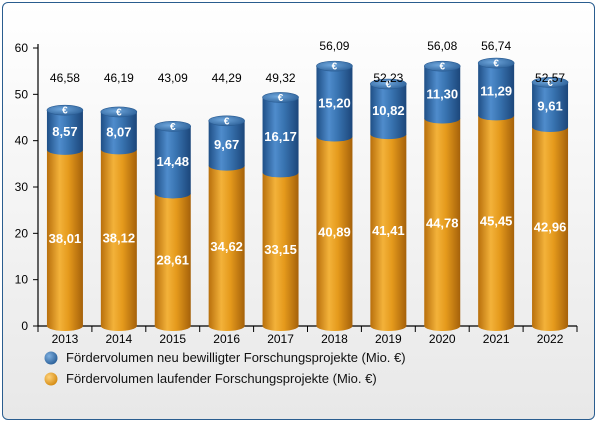  What do you see at coordinates (496, 339) in the screenshot?
I see `x-tick-label: 2021` at bounding box center [496, 339].